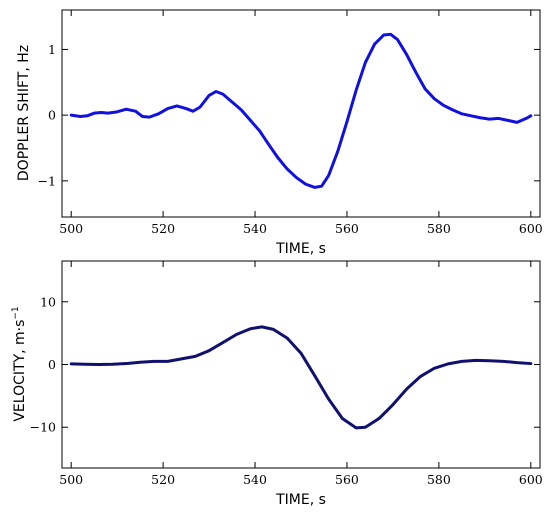 This screenshot has width=550, height=514. Describe the element at coordinates (347, 479) in the screenshot. I see `velocity-x-tick-label: 560` at that location.